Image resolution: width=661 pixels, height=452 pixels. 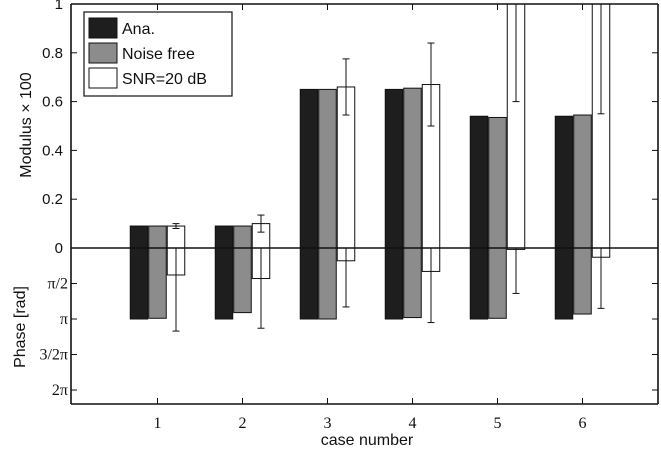 What do you see at coordinates (64, 319) in the screenshot?
I see `ytick-label-phase: π` at bounding box center [64, 319].